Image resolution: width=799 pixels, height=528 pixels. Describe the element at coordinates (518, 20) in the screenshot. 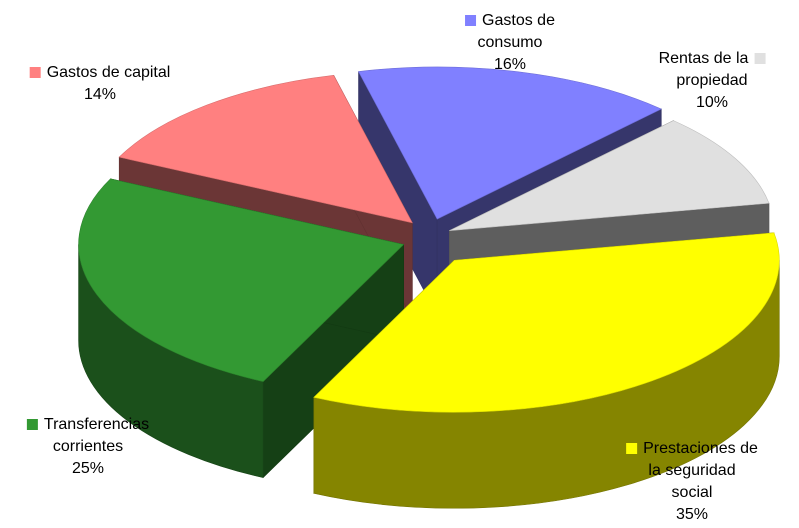

I see `slice-category-label: Gastos de` at that location.